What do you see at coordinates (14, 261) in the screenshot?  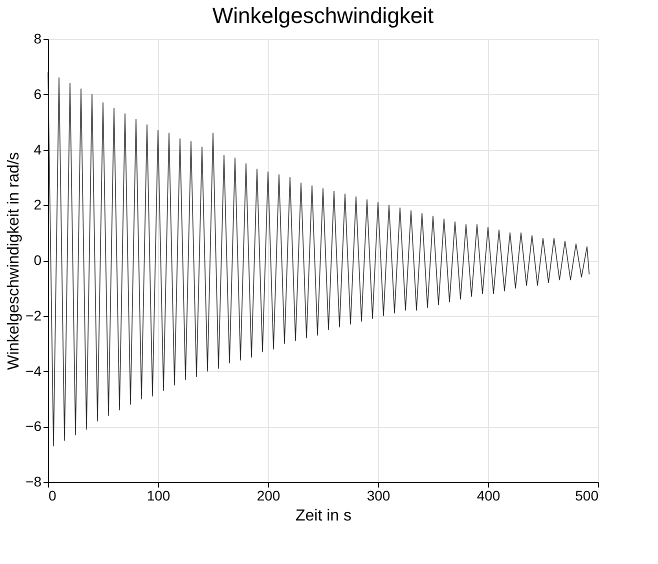 I see `y-axis-title: Winkelgeschwindigkeit in rad/s` at bounding box center [14, 261].